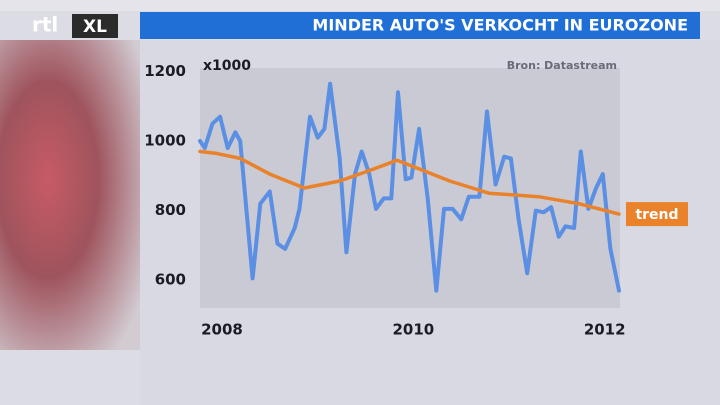 This screenshot has height=405, width=720. Describe the element at coordinates (500, 25) in the screenshot. I see `chart-title: MINDER AUTO'S VERKOCHT IN EUROZONE` at that location.